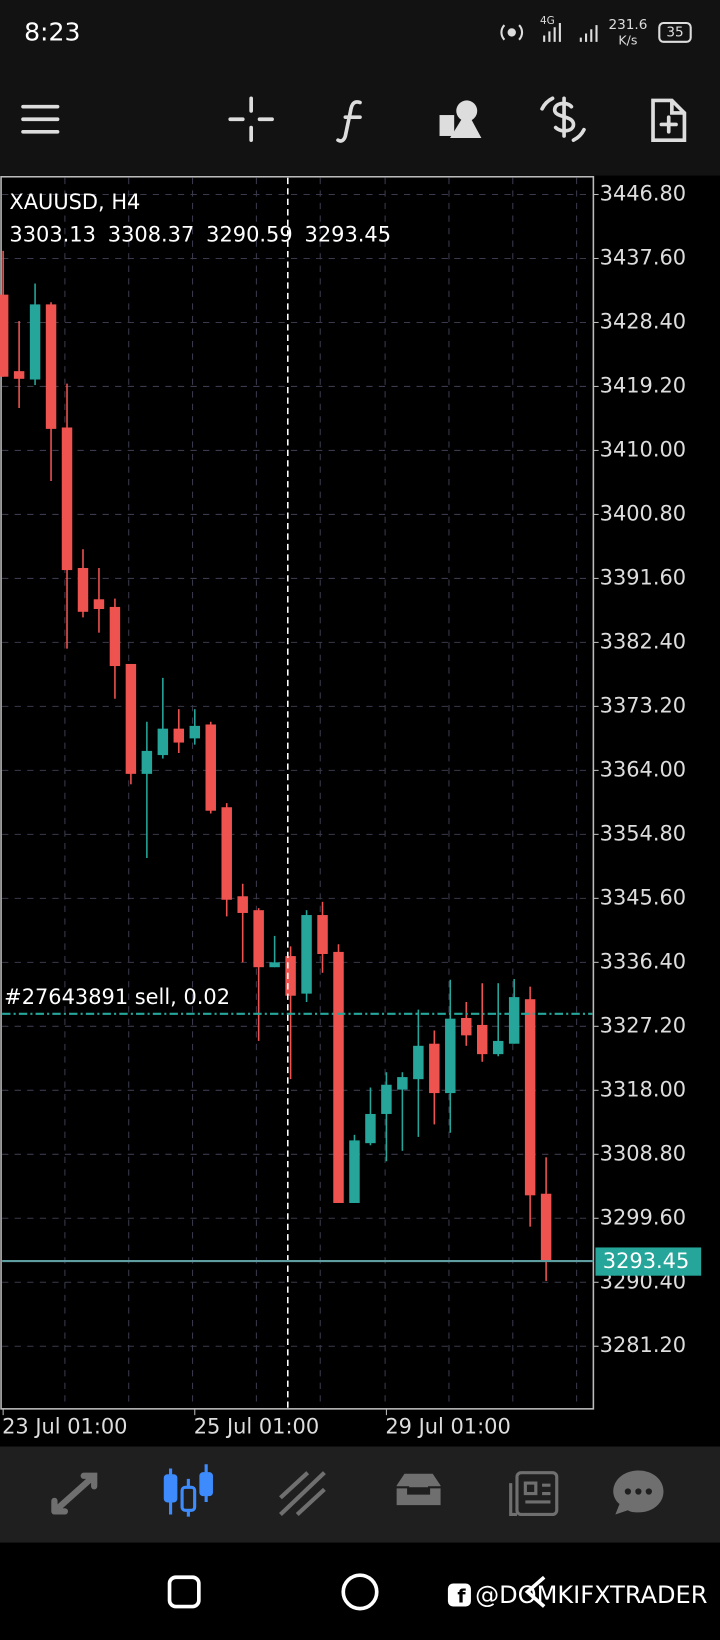 Image resolution: width=720 pixels, height=1640 pixels. I want to click on trade-button, so click(563, 119).